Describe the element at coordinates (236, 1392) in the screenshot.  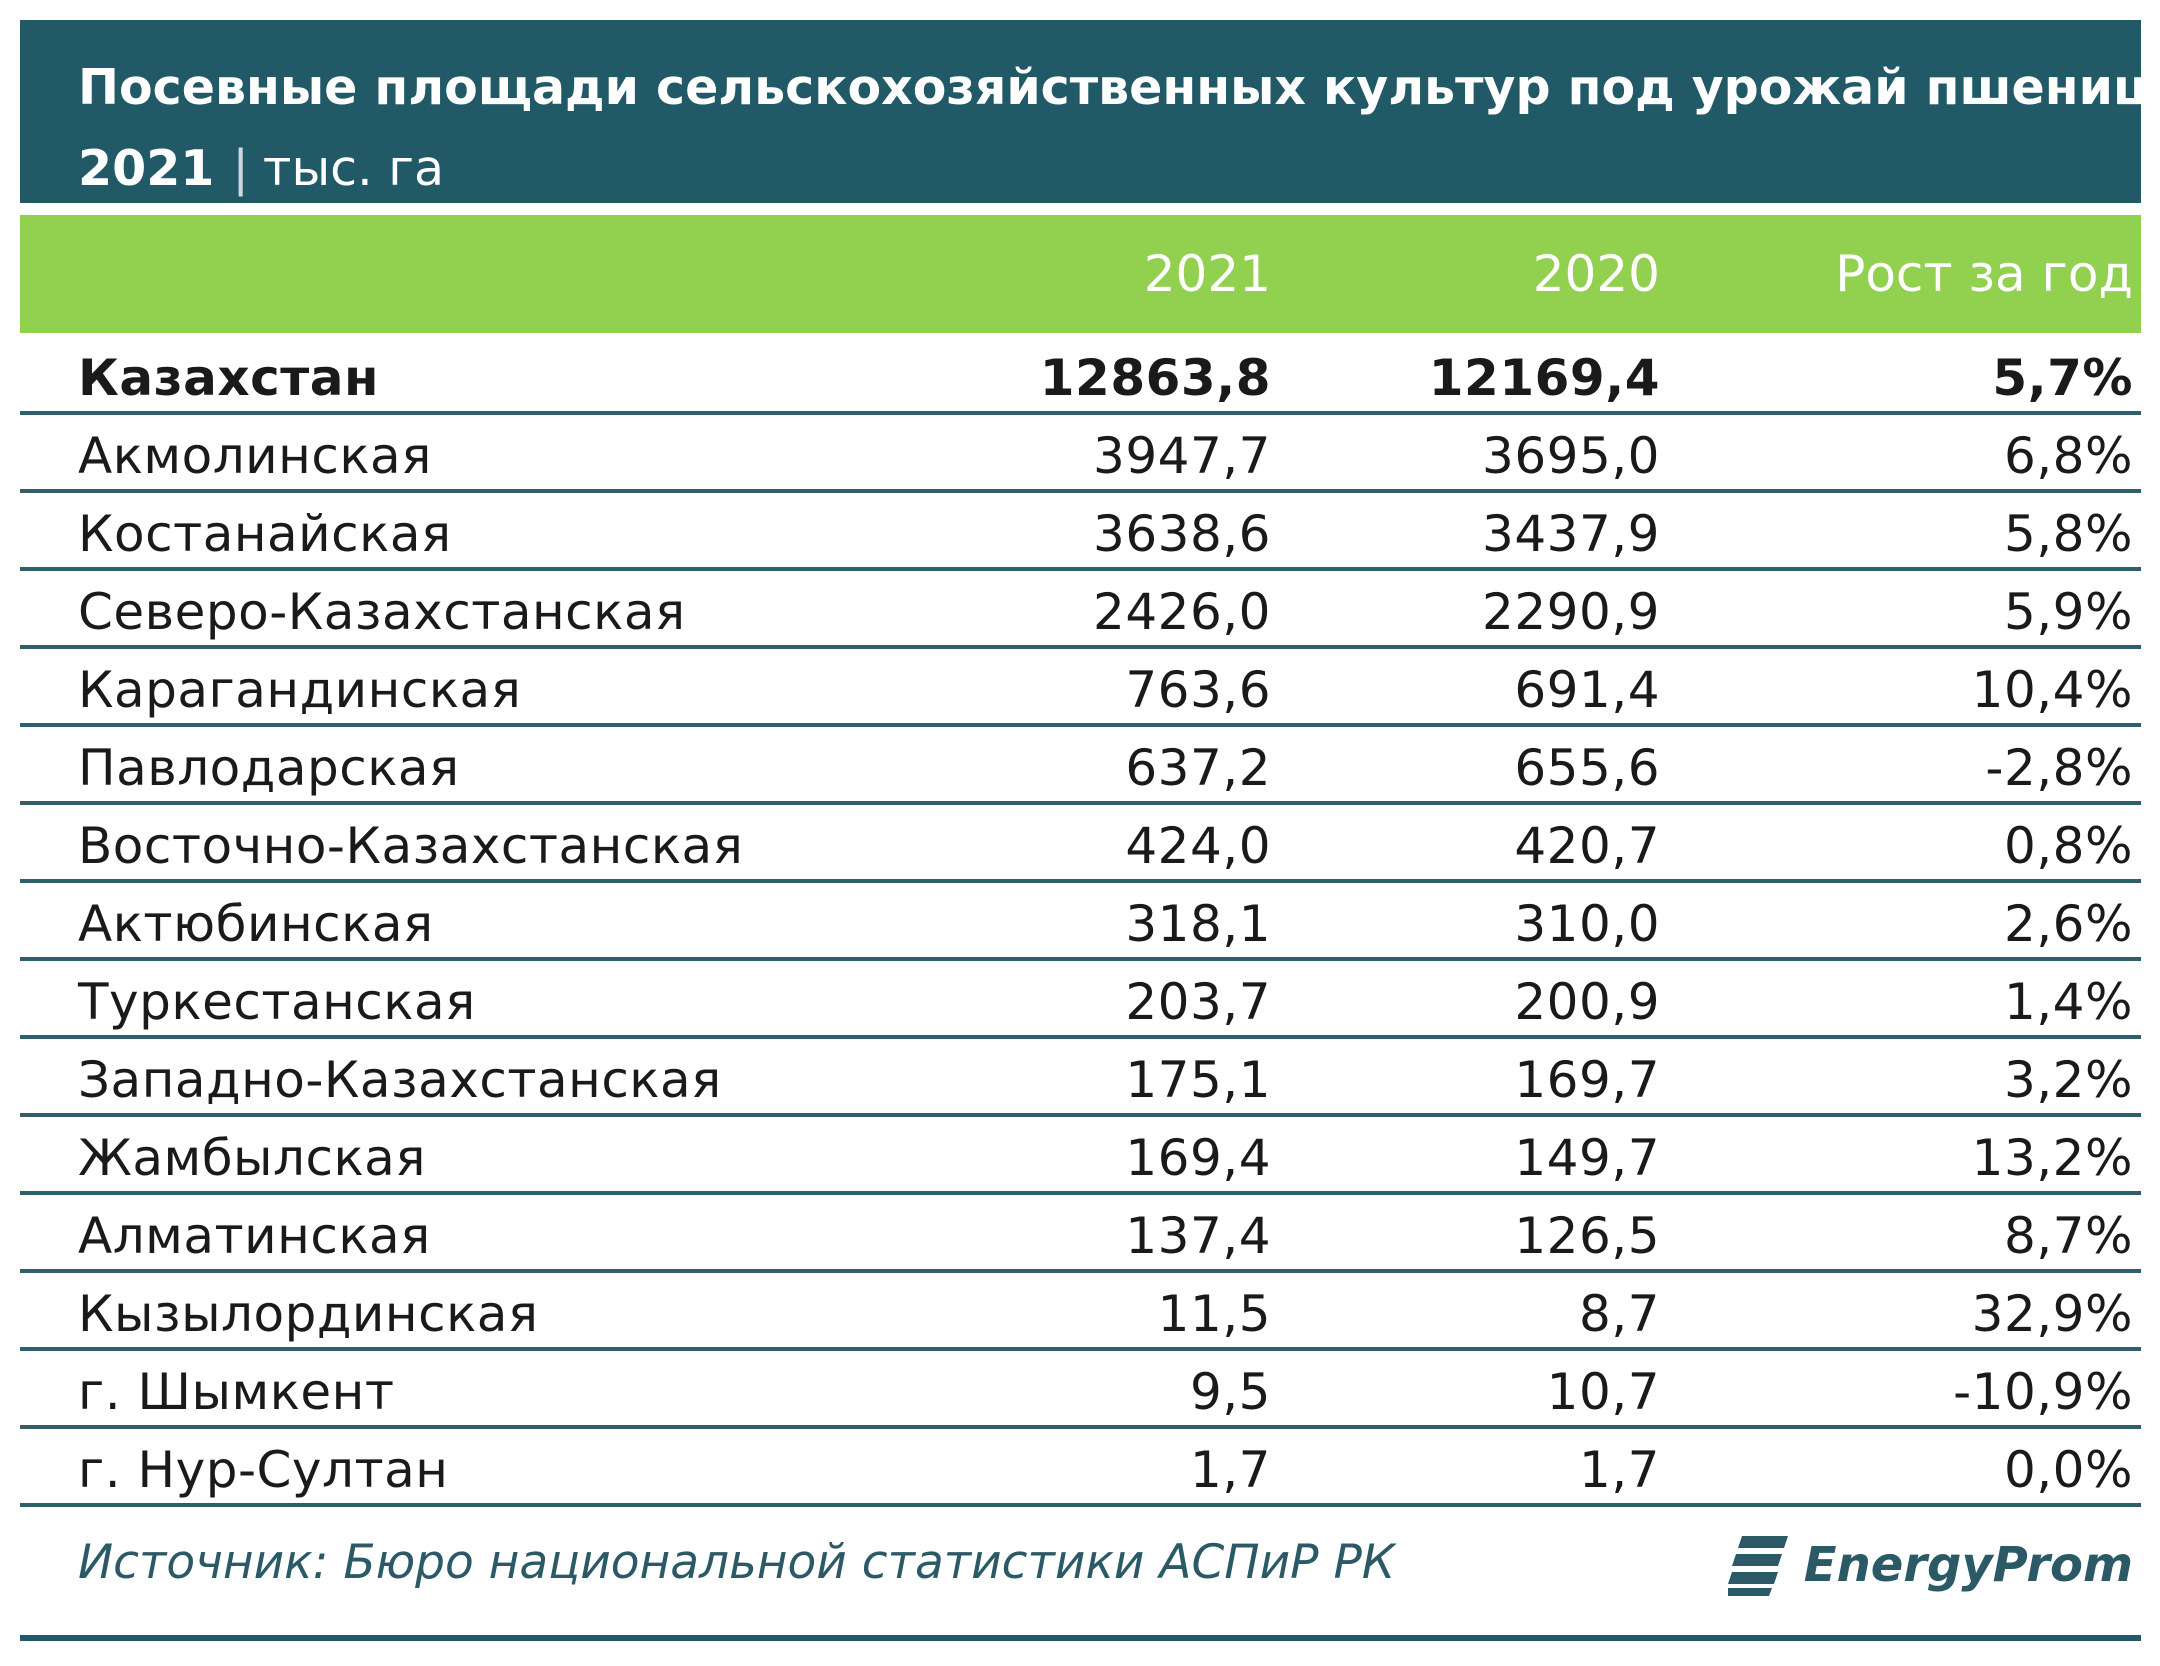
I see `cell-name: г. Шымкент` at that location.